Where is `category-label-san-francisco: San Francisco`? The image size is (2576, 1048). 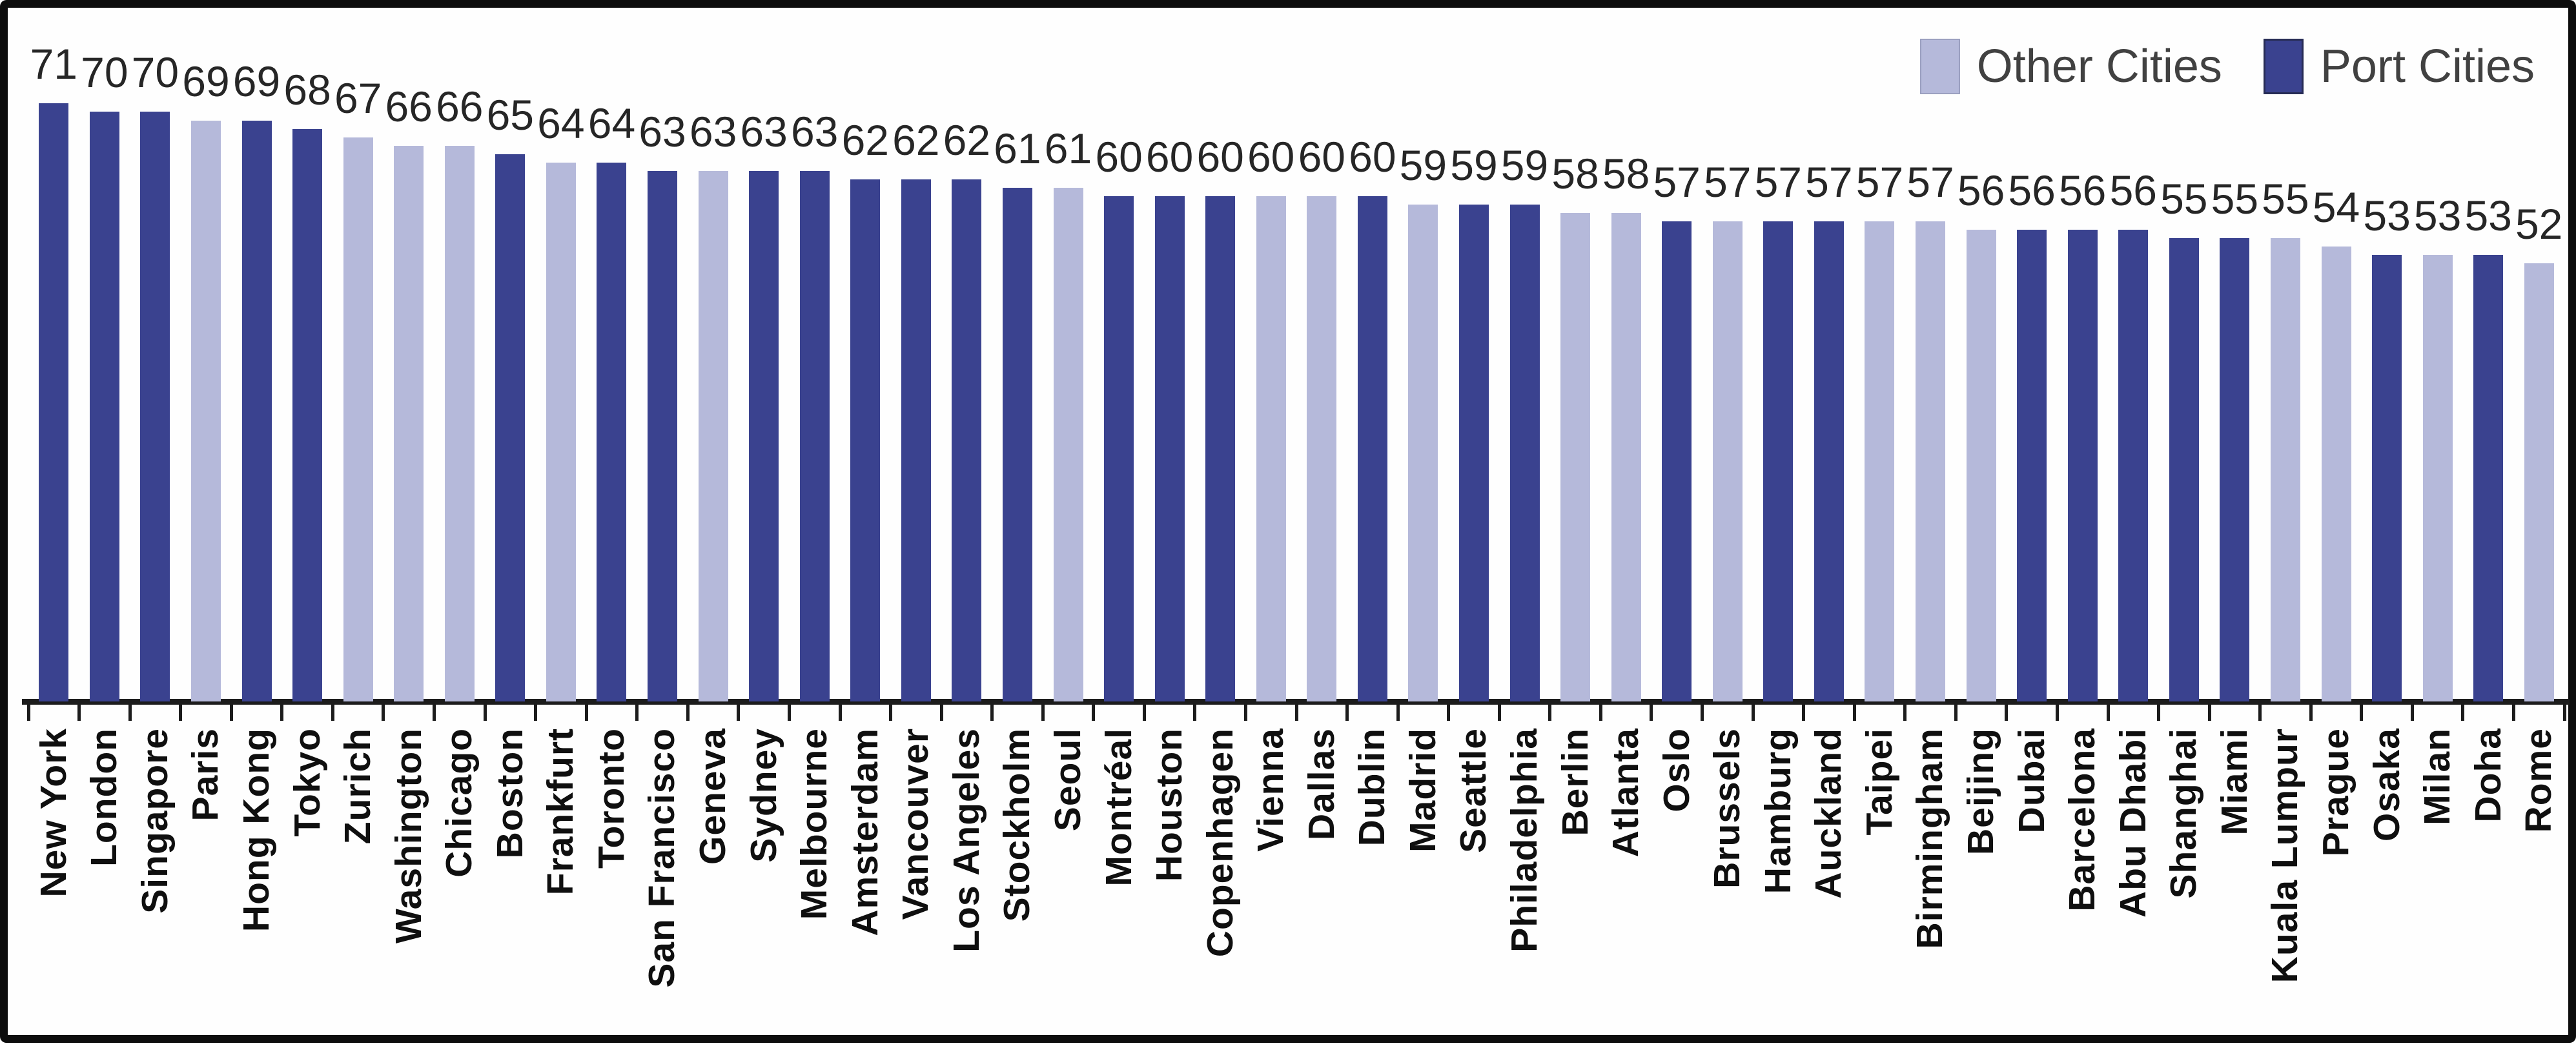
category-label-san-francisco: San Francisco is located at coordinates (662, 858).